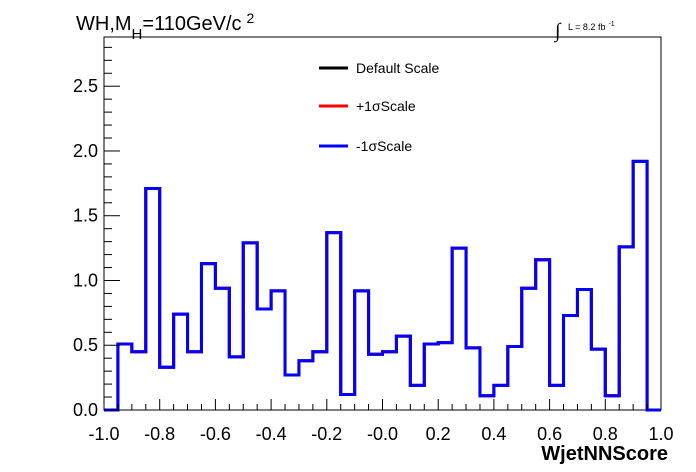 The image size is (696, 472). I want to click on x-tick-label: -0.8, so click(159, 434).